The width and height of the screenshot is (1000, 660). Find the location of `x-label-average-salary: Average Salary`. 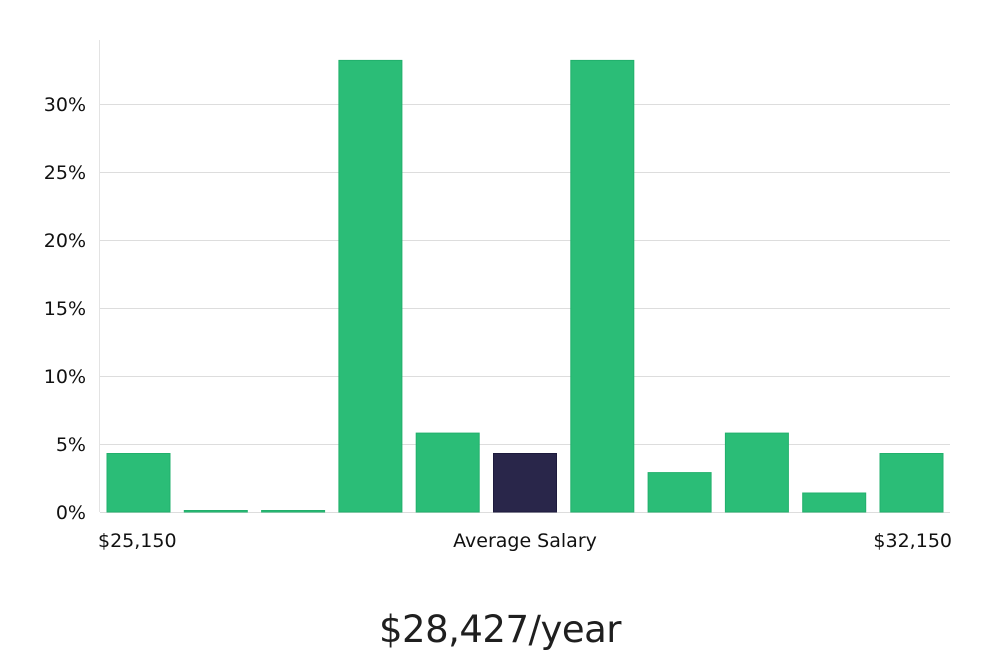

x-label-average-salary: Average Salary is located at coordinates (525, 541).